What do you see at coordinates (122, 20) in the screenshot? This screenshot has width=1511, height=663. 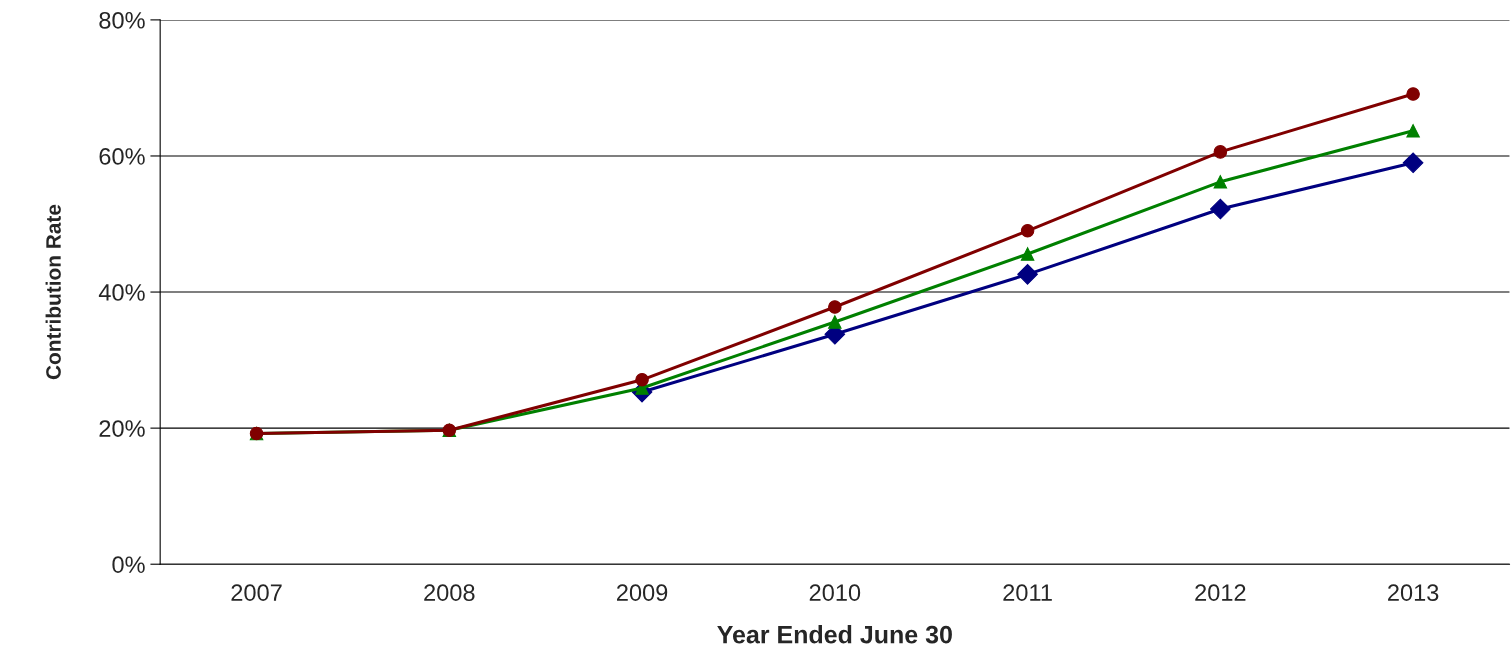 I see `y-tick-label: 80%` at bounding box center [122, 20].